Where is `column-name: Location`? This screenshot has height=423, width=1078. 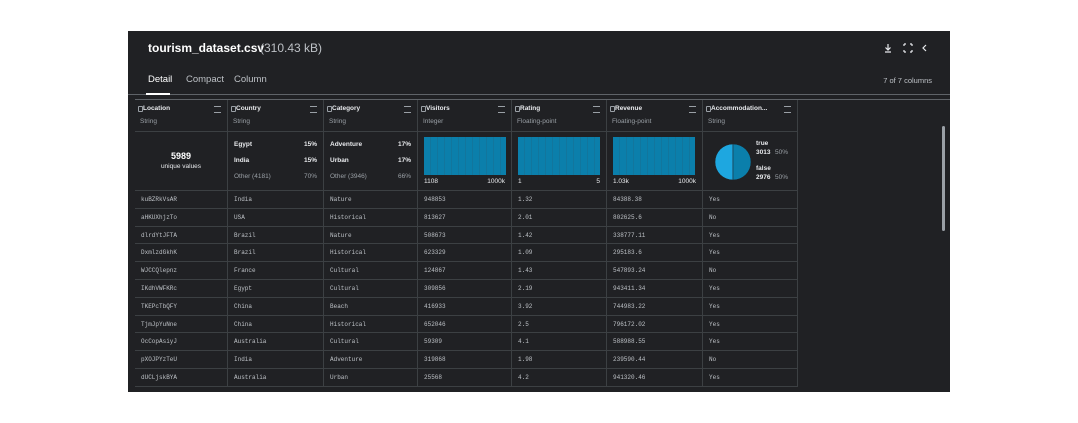
column-name: Location is located at coordinates (157, 108).